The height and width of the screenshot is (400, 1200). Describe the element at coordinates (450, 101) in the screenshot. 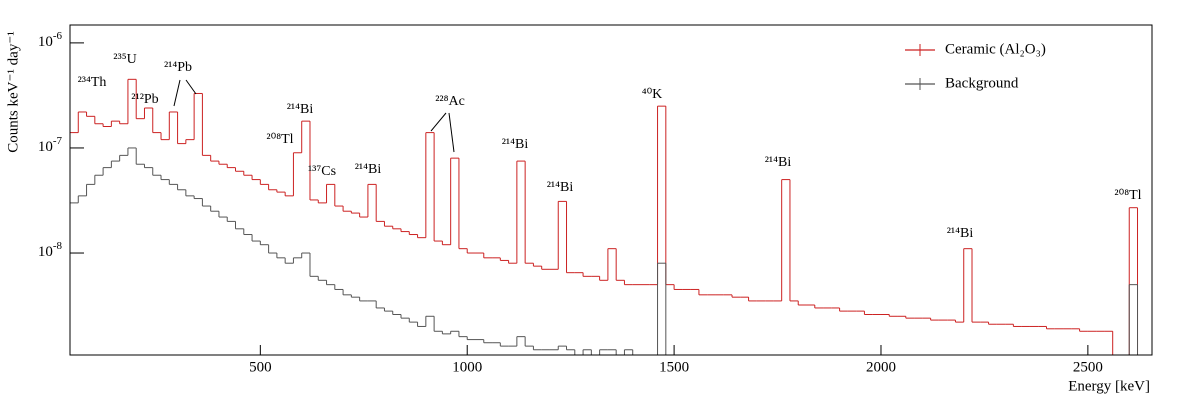

I see `peak-annotation: ²²⁸Ac` at that location.